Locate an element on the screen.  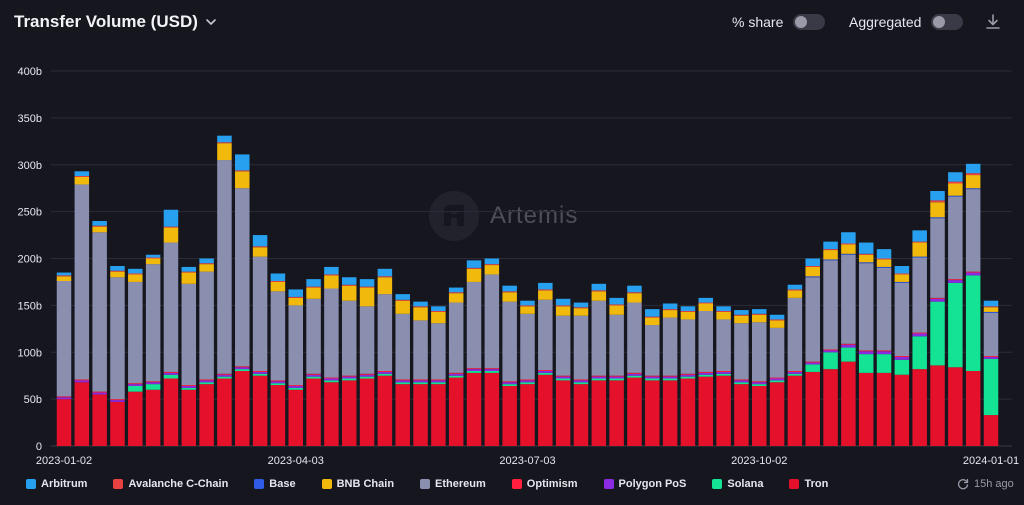
legend-item-optimism: Optimism is located at coordinates (544, 484).